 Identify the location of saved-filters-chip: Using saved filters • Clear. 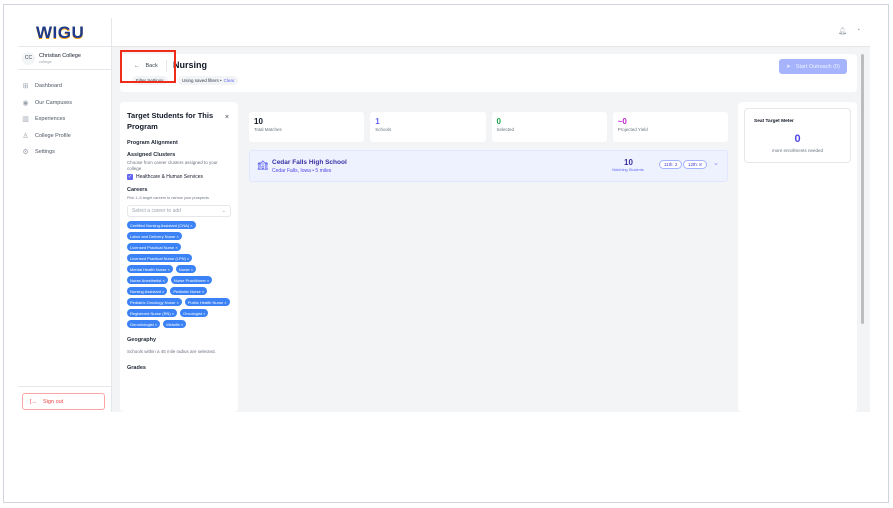
(208, 80).